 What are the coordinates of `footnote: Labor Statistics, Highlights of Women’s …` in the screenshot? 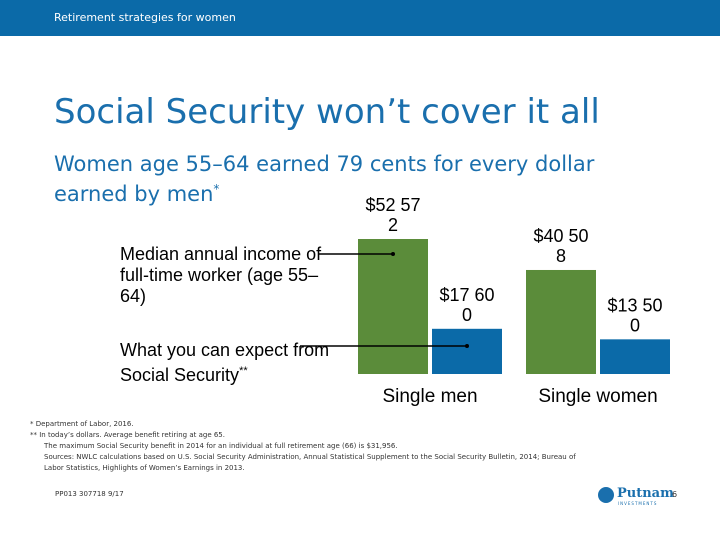 It's located at (144, 468).